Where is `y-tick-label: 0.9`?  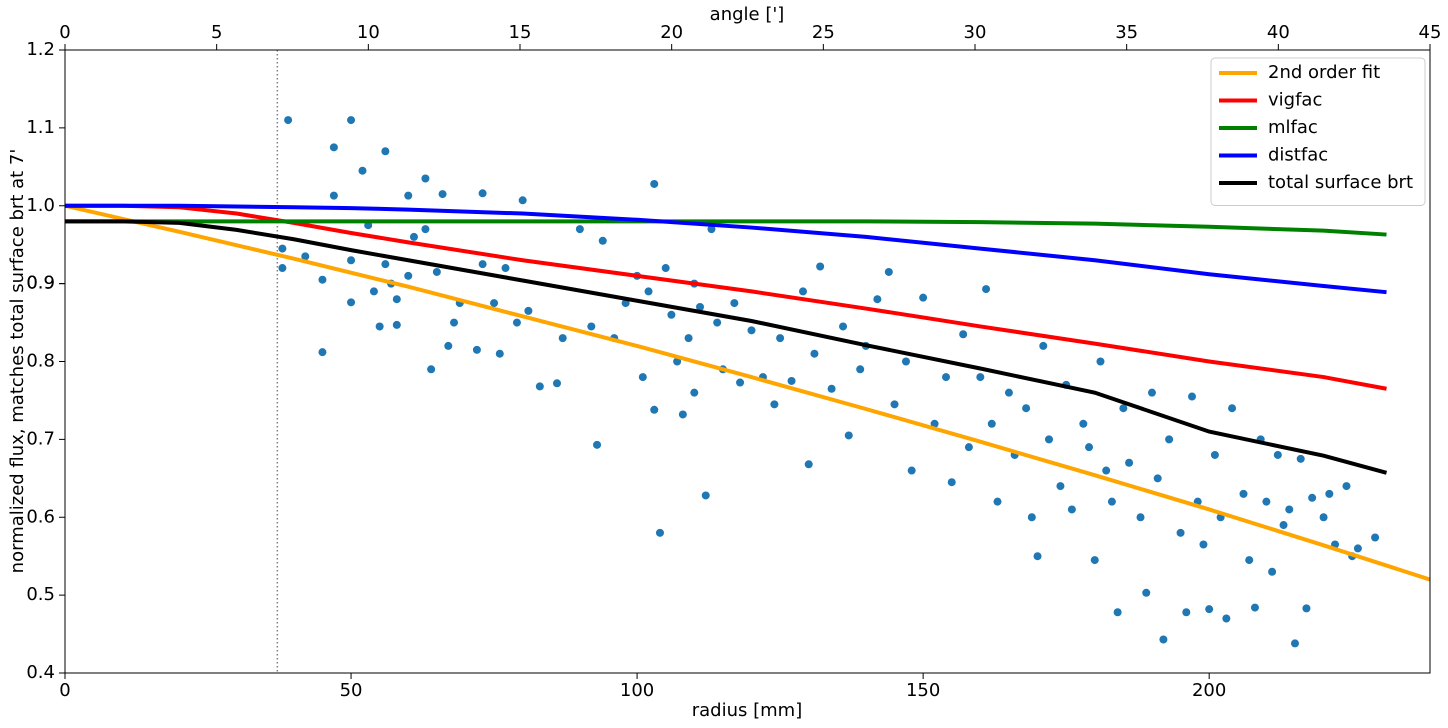 y-tick-label: 0.9 is located at coordinates (40, 283).